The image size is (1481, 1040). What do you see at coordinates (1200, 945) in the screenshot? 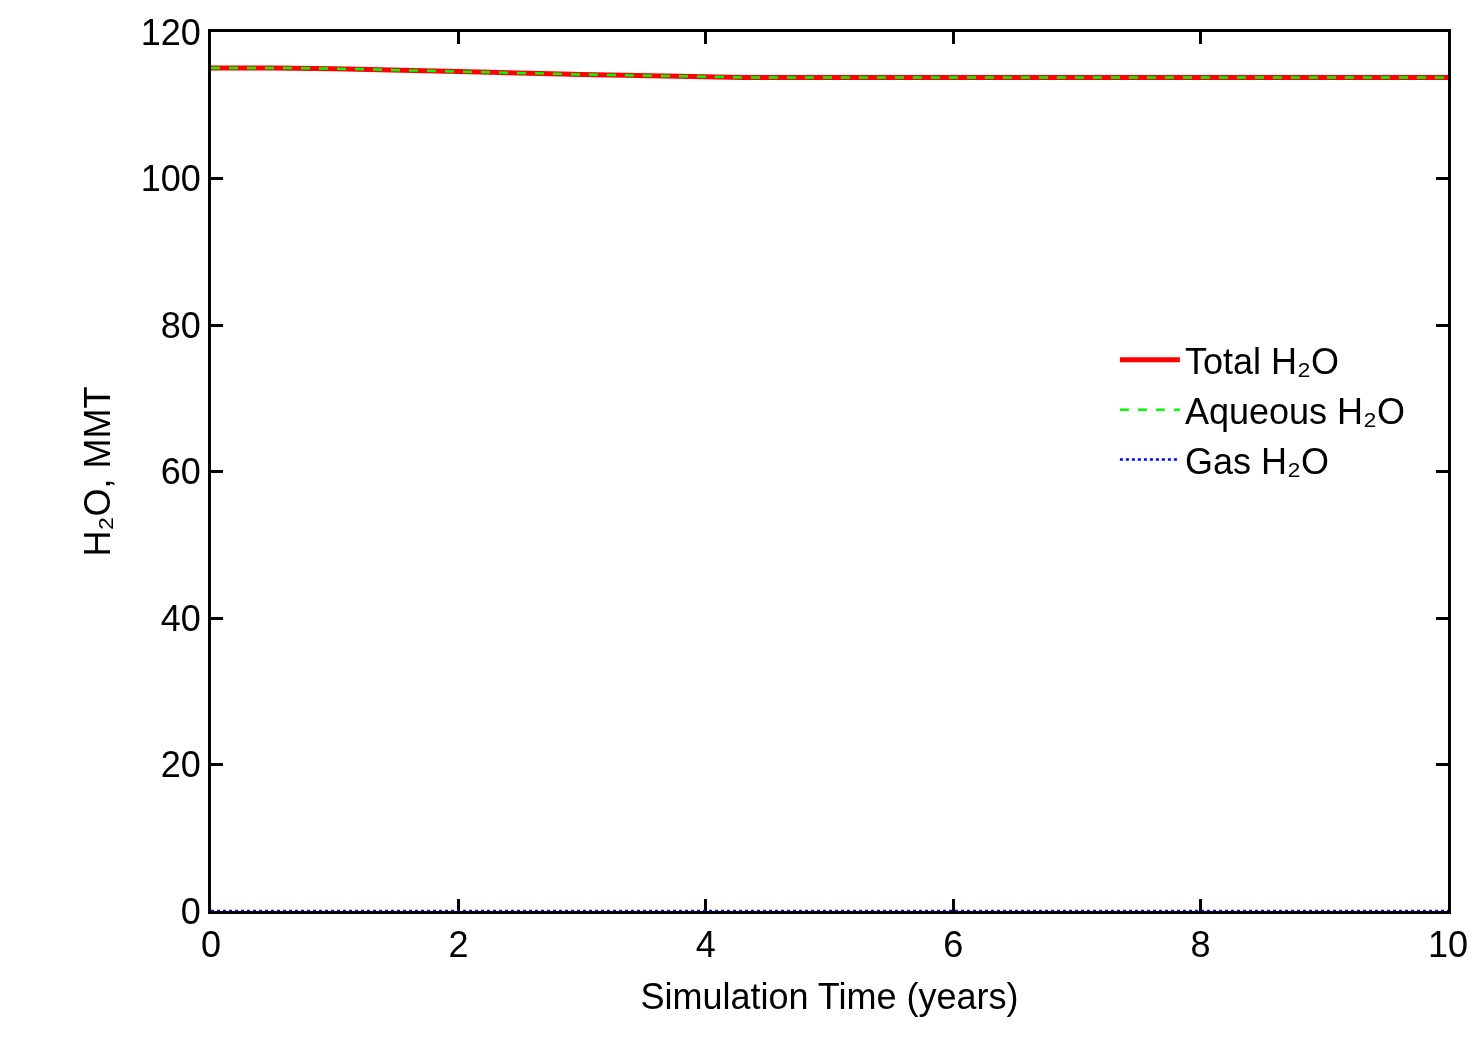
I see `x-tick-label: 8` at bounding box center [1200, 945].